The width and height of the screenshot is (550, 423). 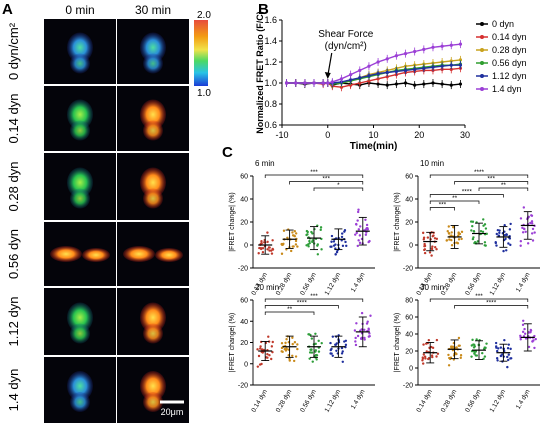 I want to click on micrograph-r1-c1, so click(x=153, y=118).